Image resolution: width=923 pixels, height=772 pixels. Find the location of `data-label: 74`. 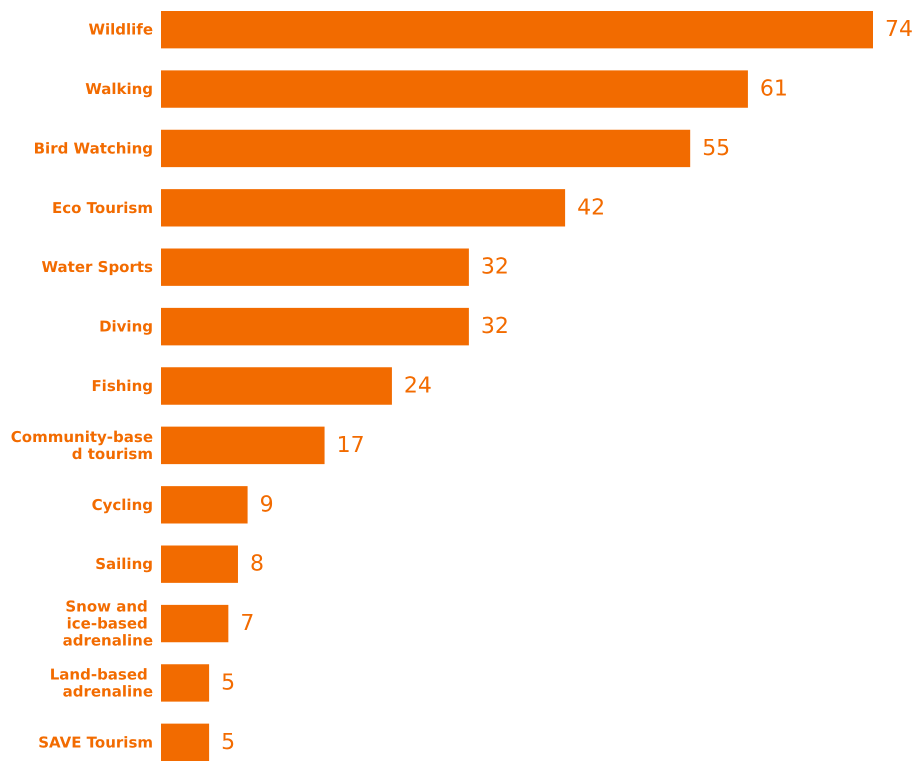

data-label: 74 is located at coordinates (899, 29).